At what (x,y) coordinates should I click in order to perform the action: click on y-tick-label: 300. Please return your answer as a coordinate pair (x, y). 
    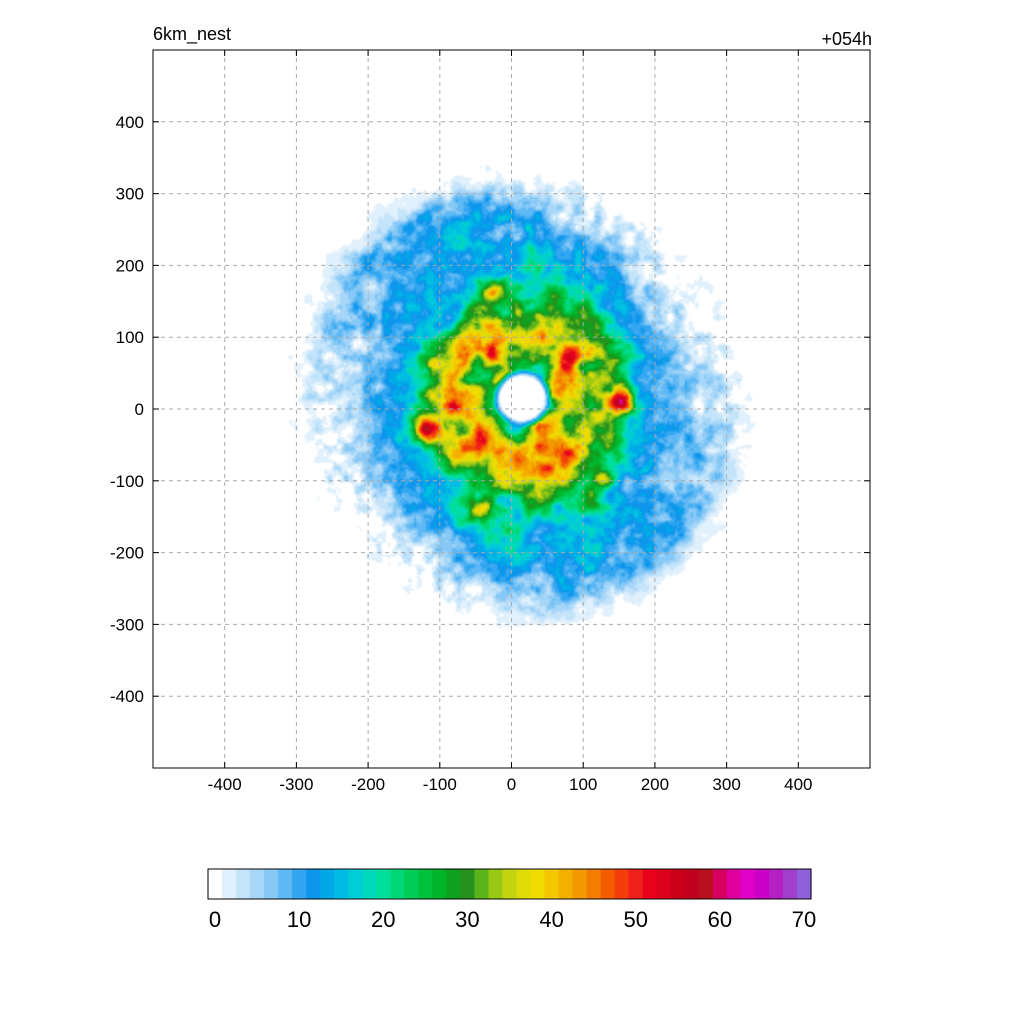
    Looking at the image, I should click on (130, 194).